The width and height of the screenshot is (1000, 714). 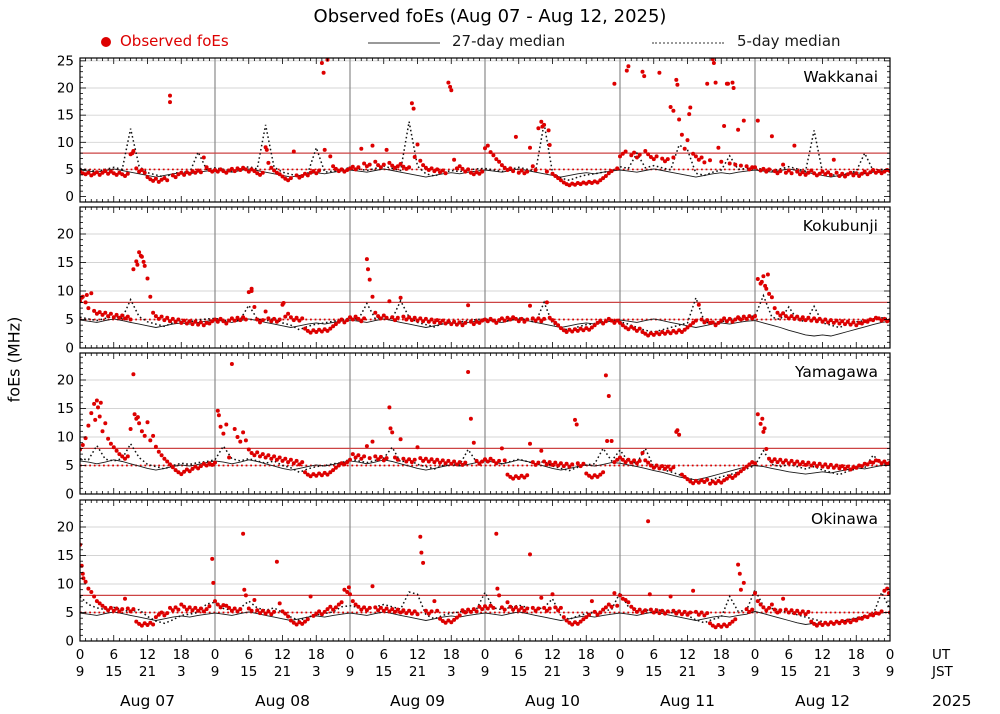 I want to click on legend-item-5day-median: 5-day median, so click(x=789, y=41).